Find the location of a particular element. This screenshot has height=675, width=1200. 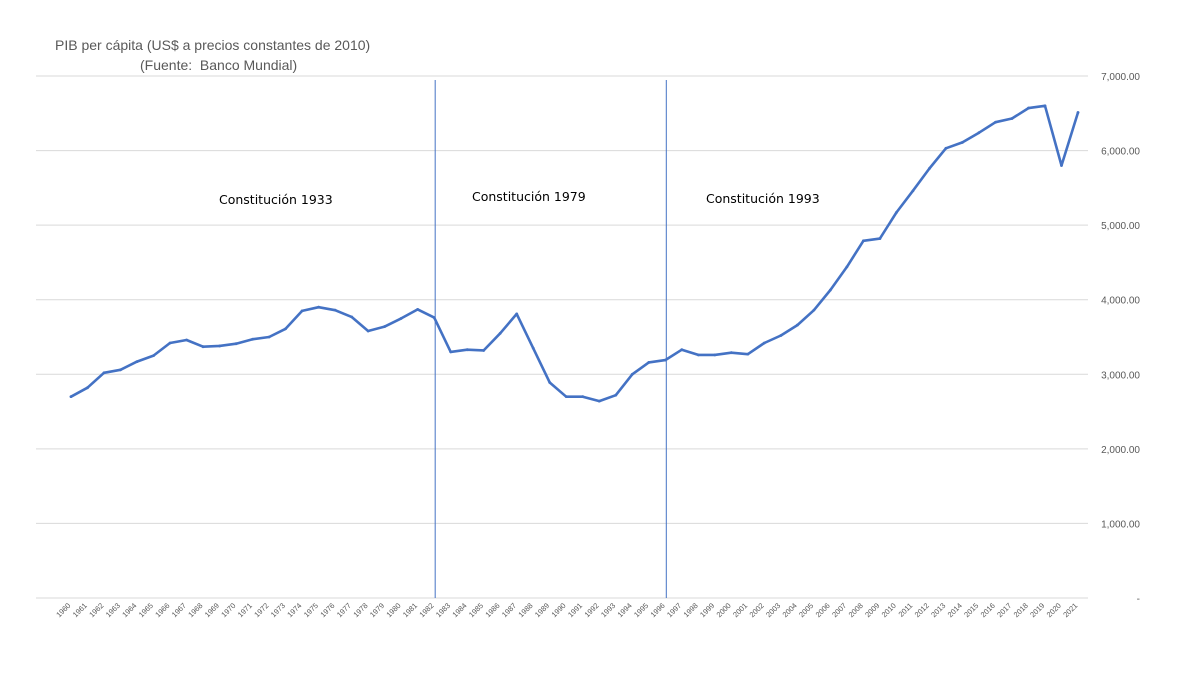

data-point-1998 is located at coordinates (698, 355).